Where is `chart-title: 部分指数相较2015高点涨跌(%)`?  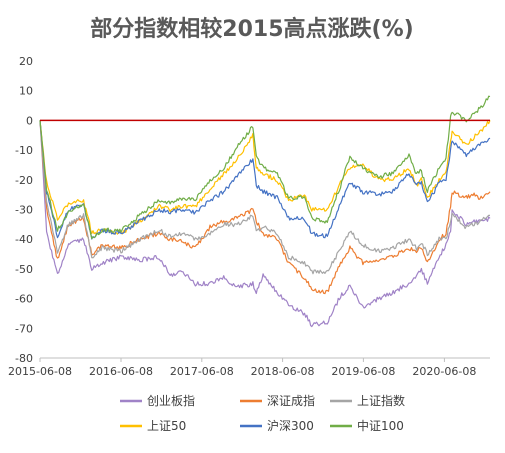
chart-title: 部分指数相较2015高点涨跌(%) is located at coordinates (251, 29).